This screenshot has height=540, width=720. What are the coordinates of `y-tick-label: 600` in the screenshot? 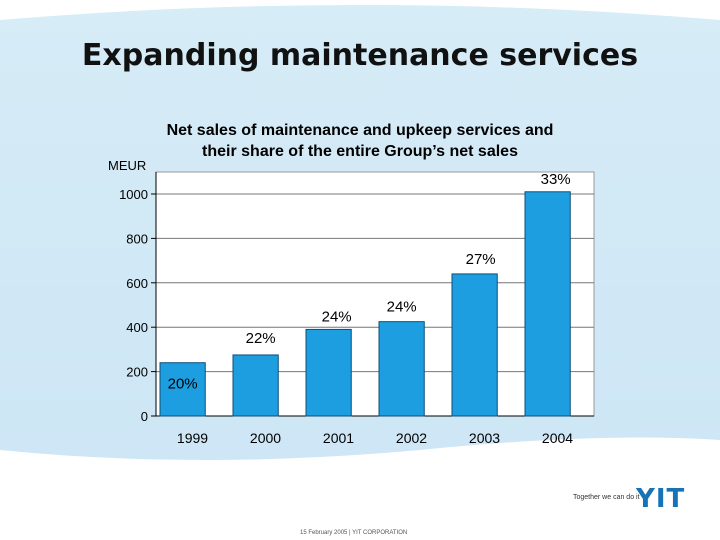 It's located at (137, 283).